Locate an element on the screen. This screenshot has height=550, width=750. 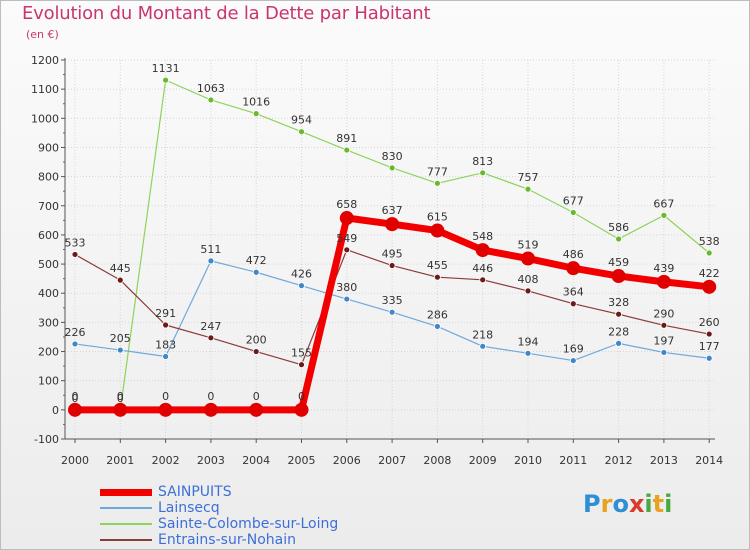
x-tick-label: 2001 is located at coordinates (120, 460).